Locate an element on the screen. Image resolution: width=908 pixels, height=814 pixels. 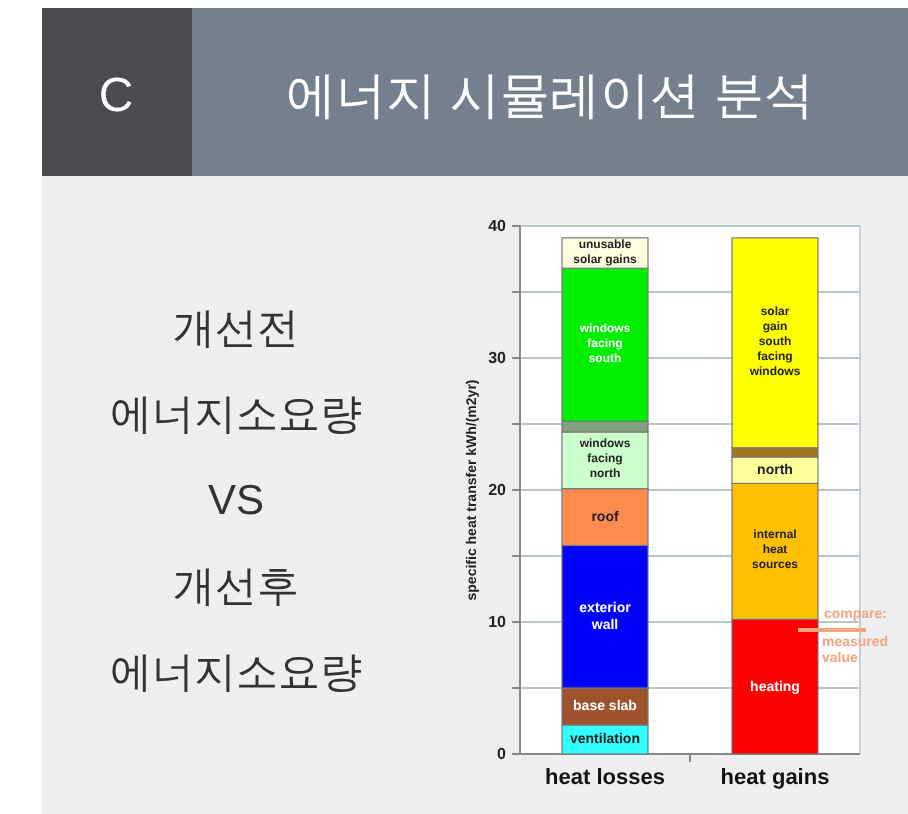
x-tick-label: heat losses is located at coordinates (605, 778).